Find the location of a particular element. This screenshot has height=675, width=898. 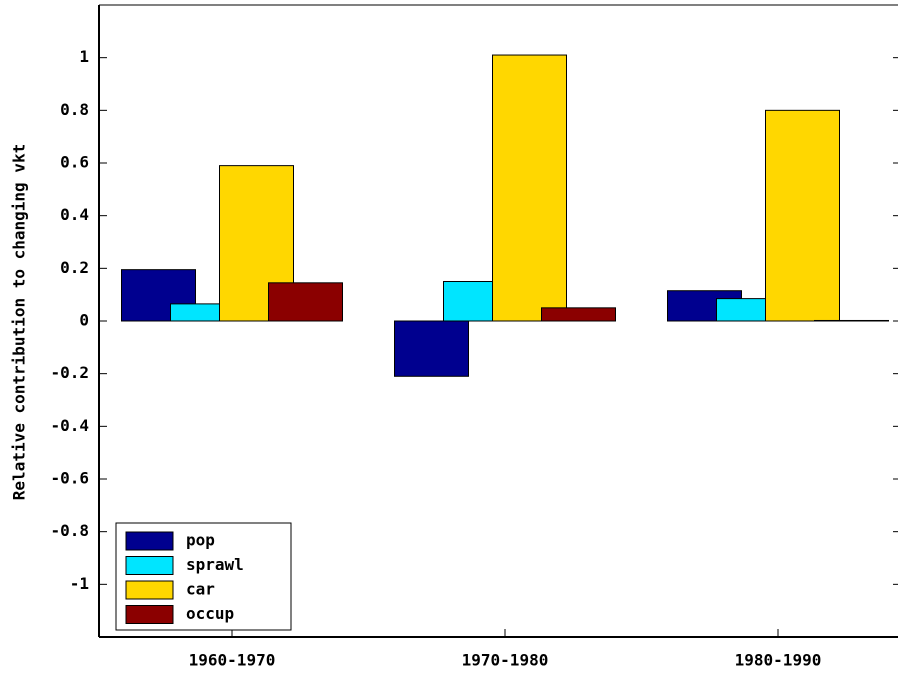

x-tick-label: 1980-1990 is located at coordinates (778, 660).